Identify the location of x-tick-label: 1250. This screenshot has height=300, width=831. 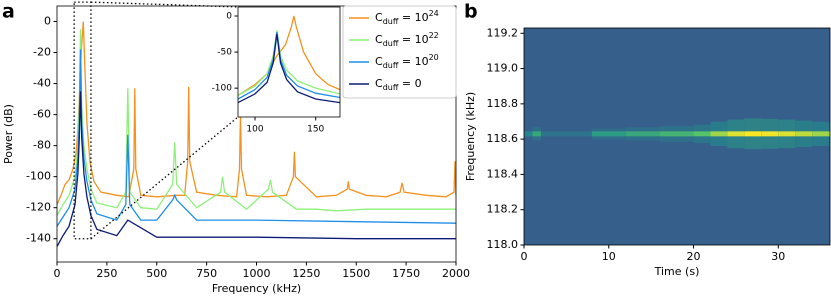
(306, 273).